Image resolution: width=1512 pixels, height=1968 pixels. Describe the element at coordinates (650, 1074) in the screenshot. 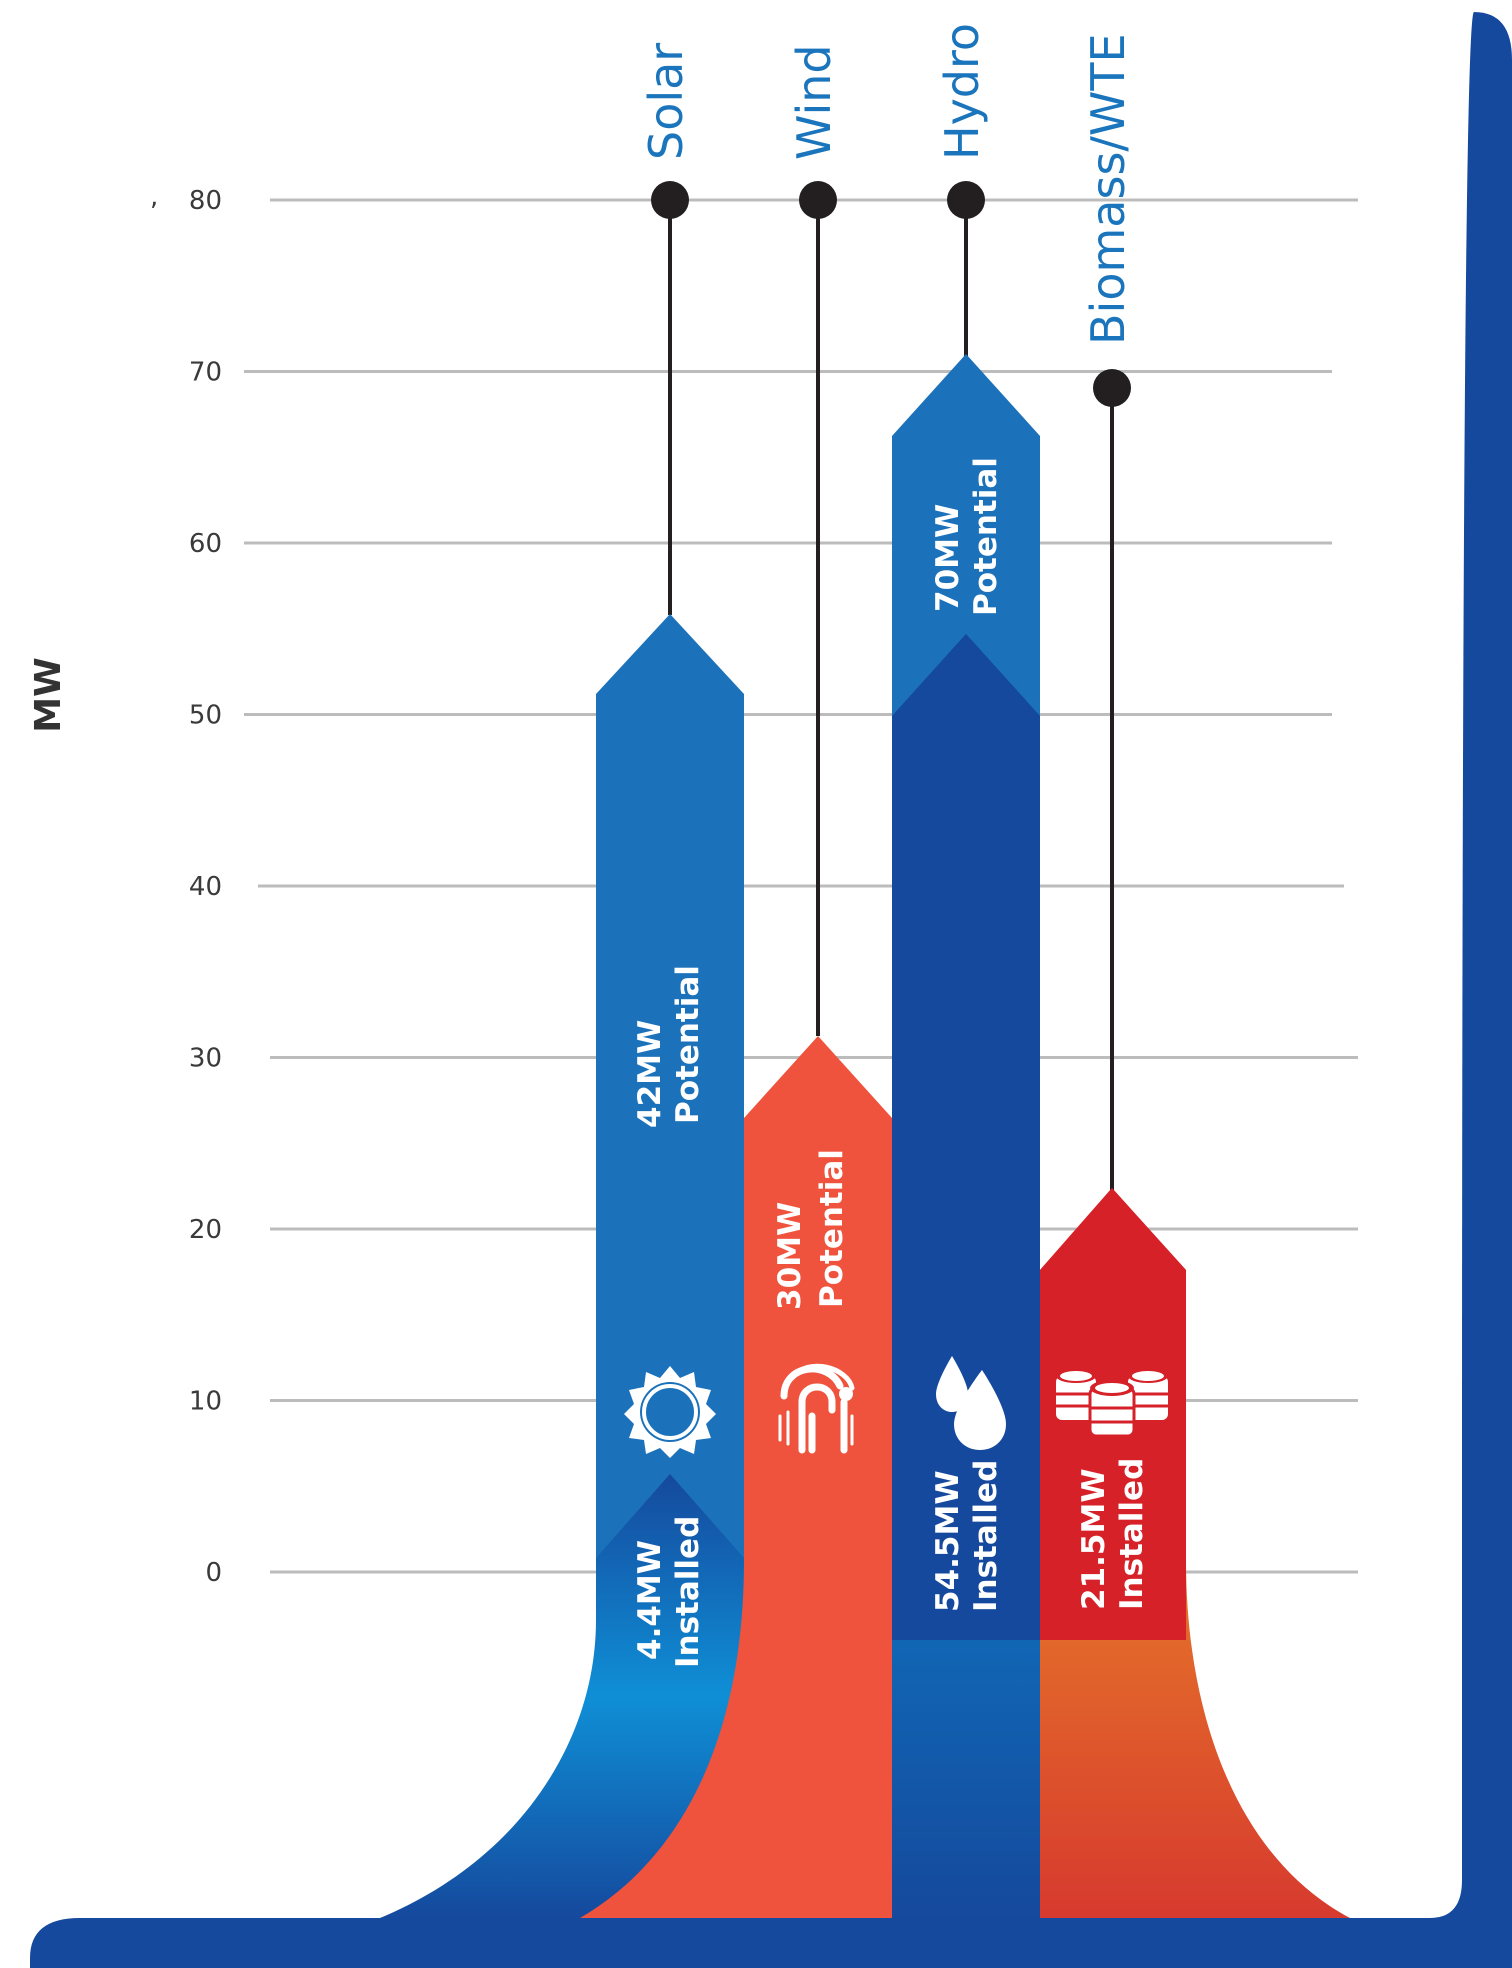

I see `bar-label-solar-potential-value: 42MW` at that location.